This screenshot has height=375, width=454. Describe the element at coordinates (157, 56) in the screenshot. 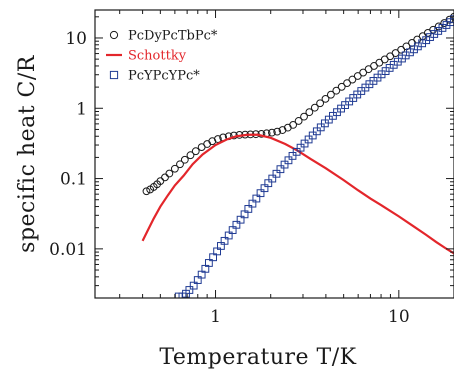

I see `legend-label: Schottky` at that location.